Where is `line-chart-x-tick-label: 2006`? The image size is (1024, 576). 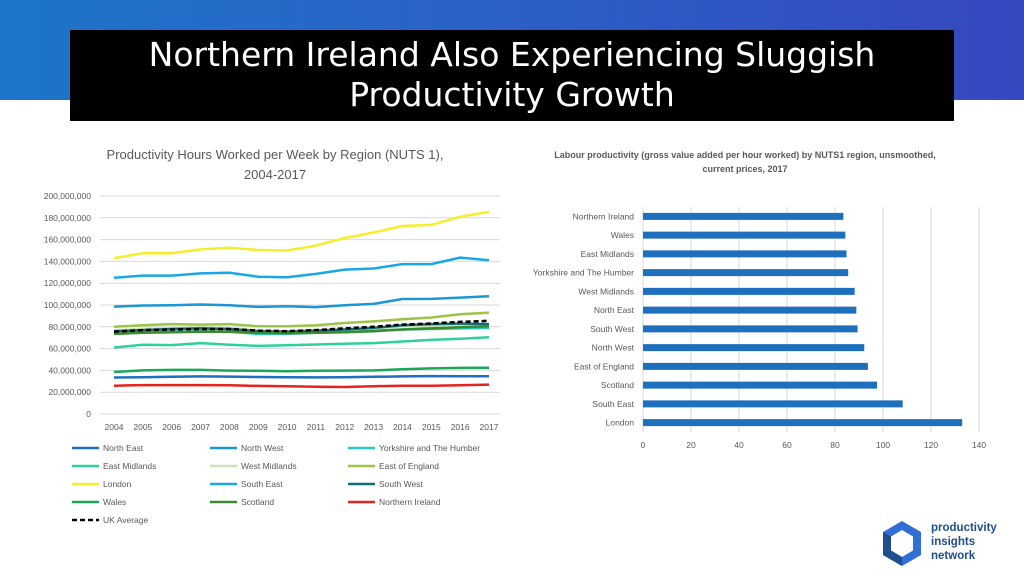
line-chart-x-tick-label: 2006 is located at coordinates (171, 427).